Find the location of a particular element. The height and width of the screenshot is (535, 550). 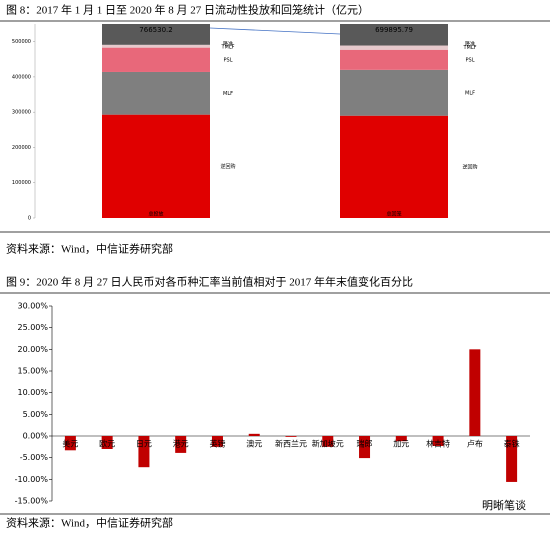

x-tick-label: 日元 is located at coordinates (144, 444).